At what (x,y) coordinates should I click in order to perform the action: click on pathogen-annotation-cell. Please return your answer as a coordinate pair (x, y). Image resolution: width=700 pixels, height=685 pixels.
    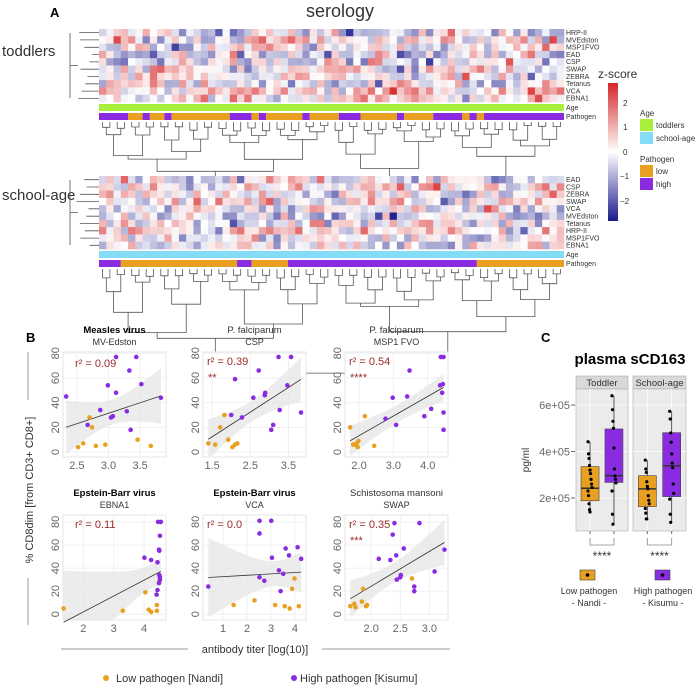
    Looking at the image, I should click on (520, 263).